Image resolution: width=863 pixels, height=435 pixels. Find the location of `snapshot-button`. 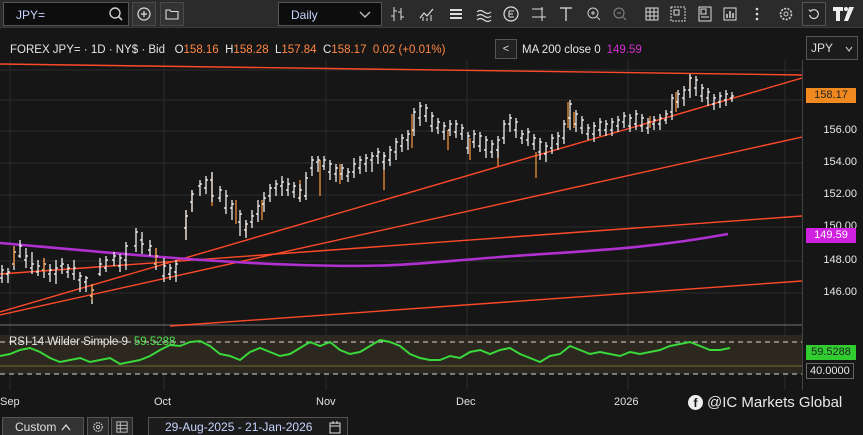

snapshot-button is located at coordinates (678, 14).